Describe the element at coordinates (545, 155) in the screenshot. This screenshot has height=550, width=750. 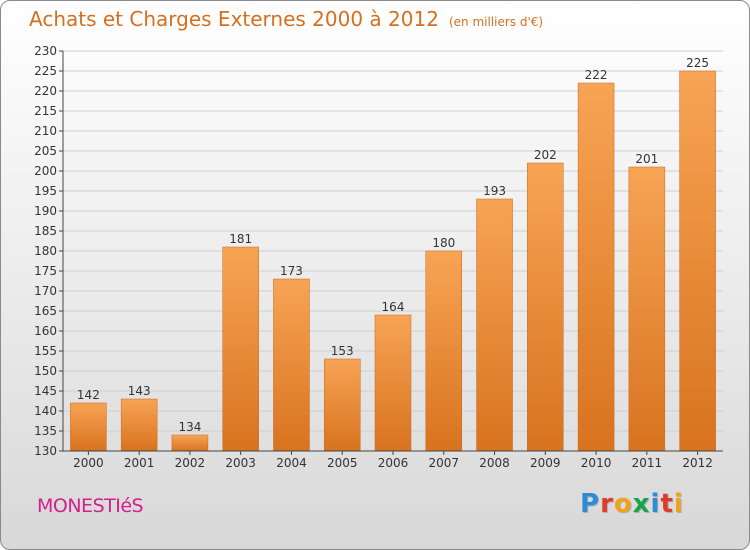
I see `data-label: 202` at that location.